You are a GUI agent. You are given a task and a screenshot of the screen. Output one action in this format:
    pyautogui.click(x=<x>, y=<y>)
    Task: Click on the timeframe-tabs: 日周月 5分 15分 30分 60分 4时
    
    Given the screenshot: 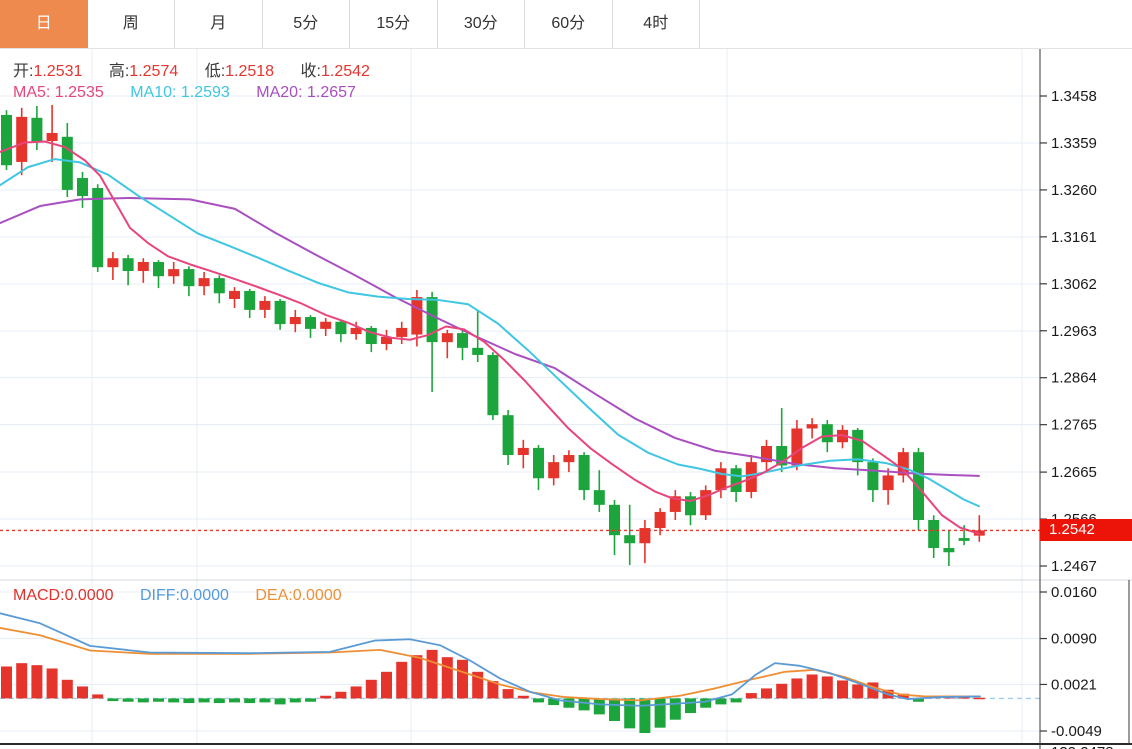 What is the action you would take?
    pyautogui.click(x=566, y=24)
    